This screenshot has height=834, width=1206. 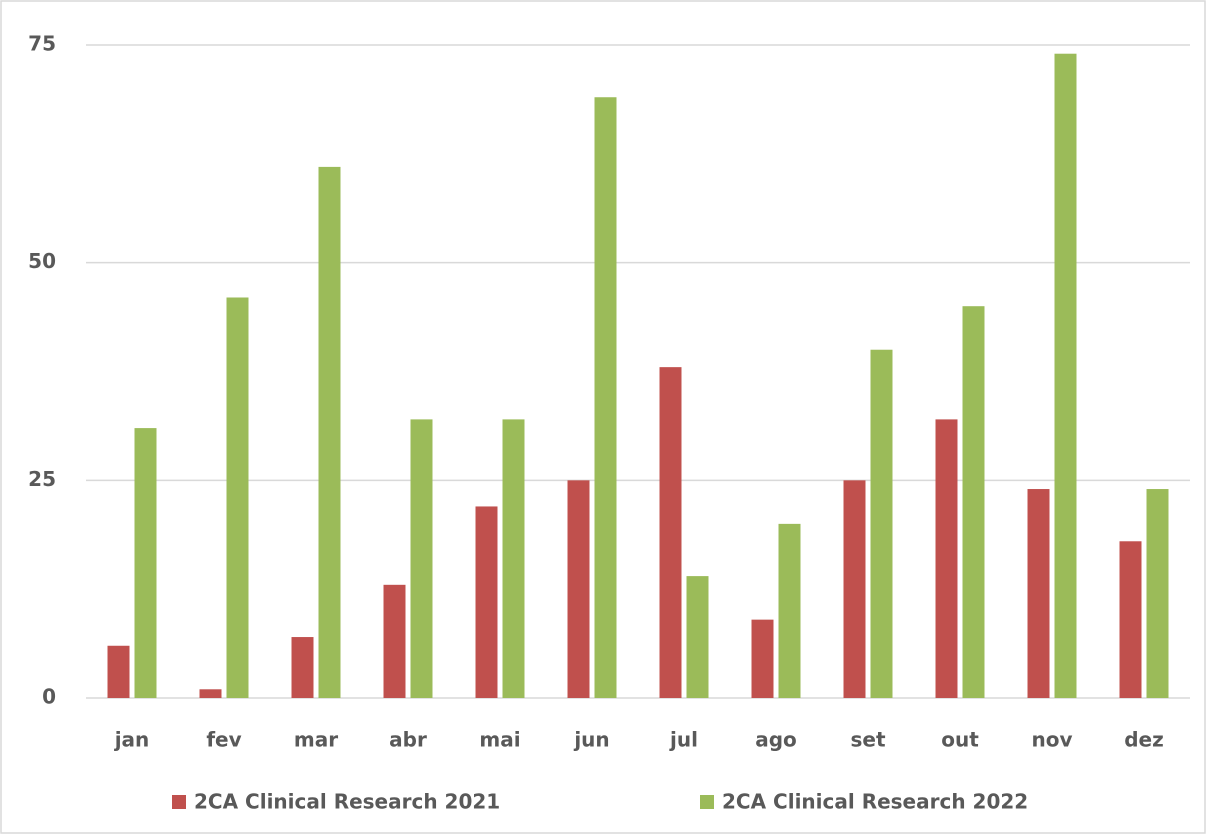 What do you see at coordinates (408, 740) in the screenshot?
I see `x-tick-label: abr` at bounding box center [408, 740].